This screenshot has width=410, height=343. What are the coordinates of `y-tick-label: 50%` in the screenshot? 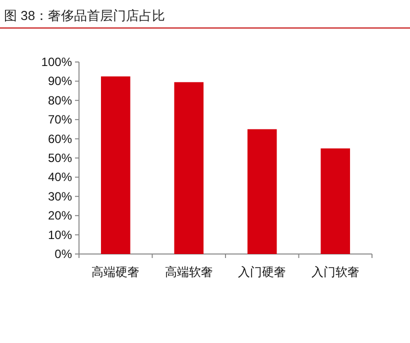 It's located at (60, 158).